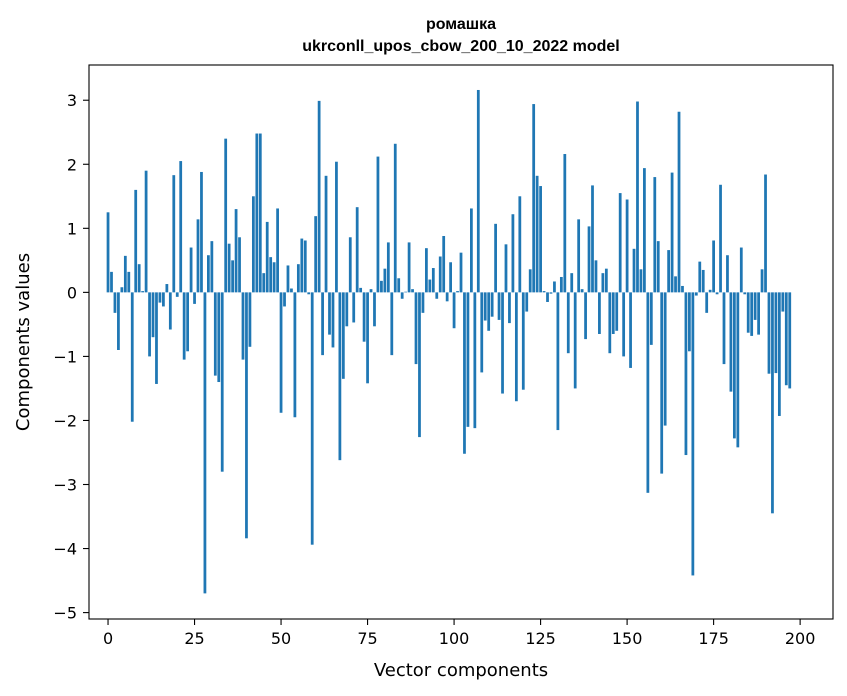 The width and height of the screenshot is (847, 696). Describe the element at coordinates (800, 638) in the screenshot. I see `x-tick-label: 200` at that location.